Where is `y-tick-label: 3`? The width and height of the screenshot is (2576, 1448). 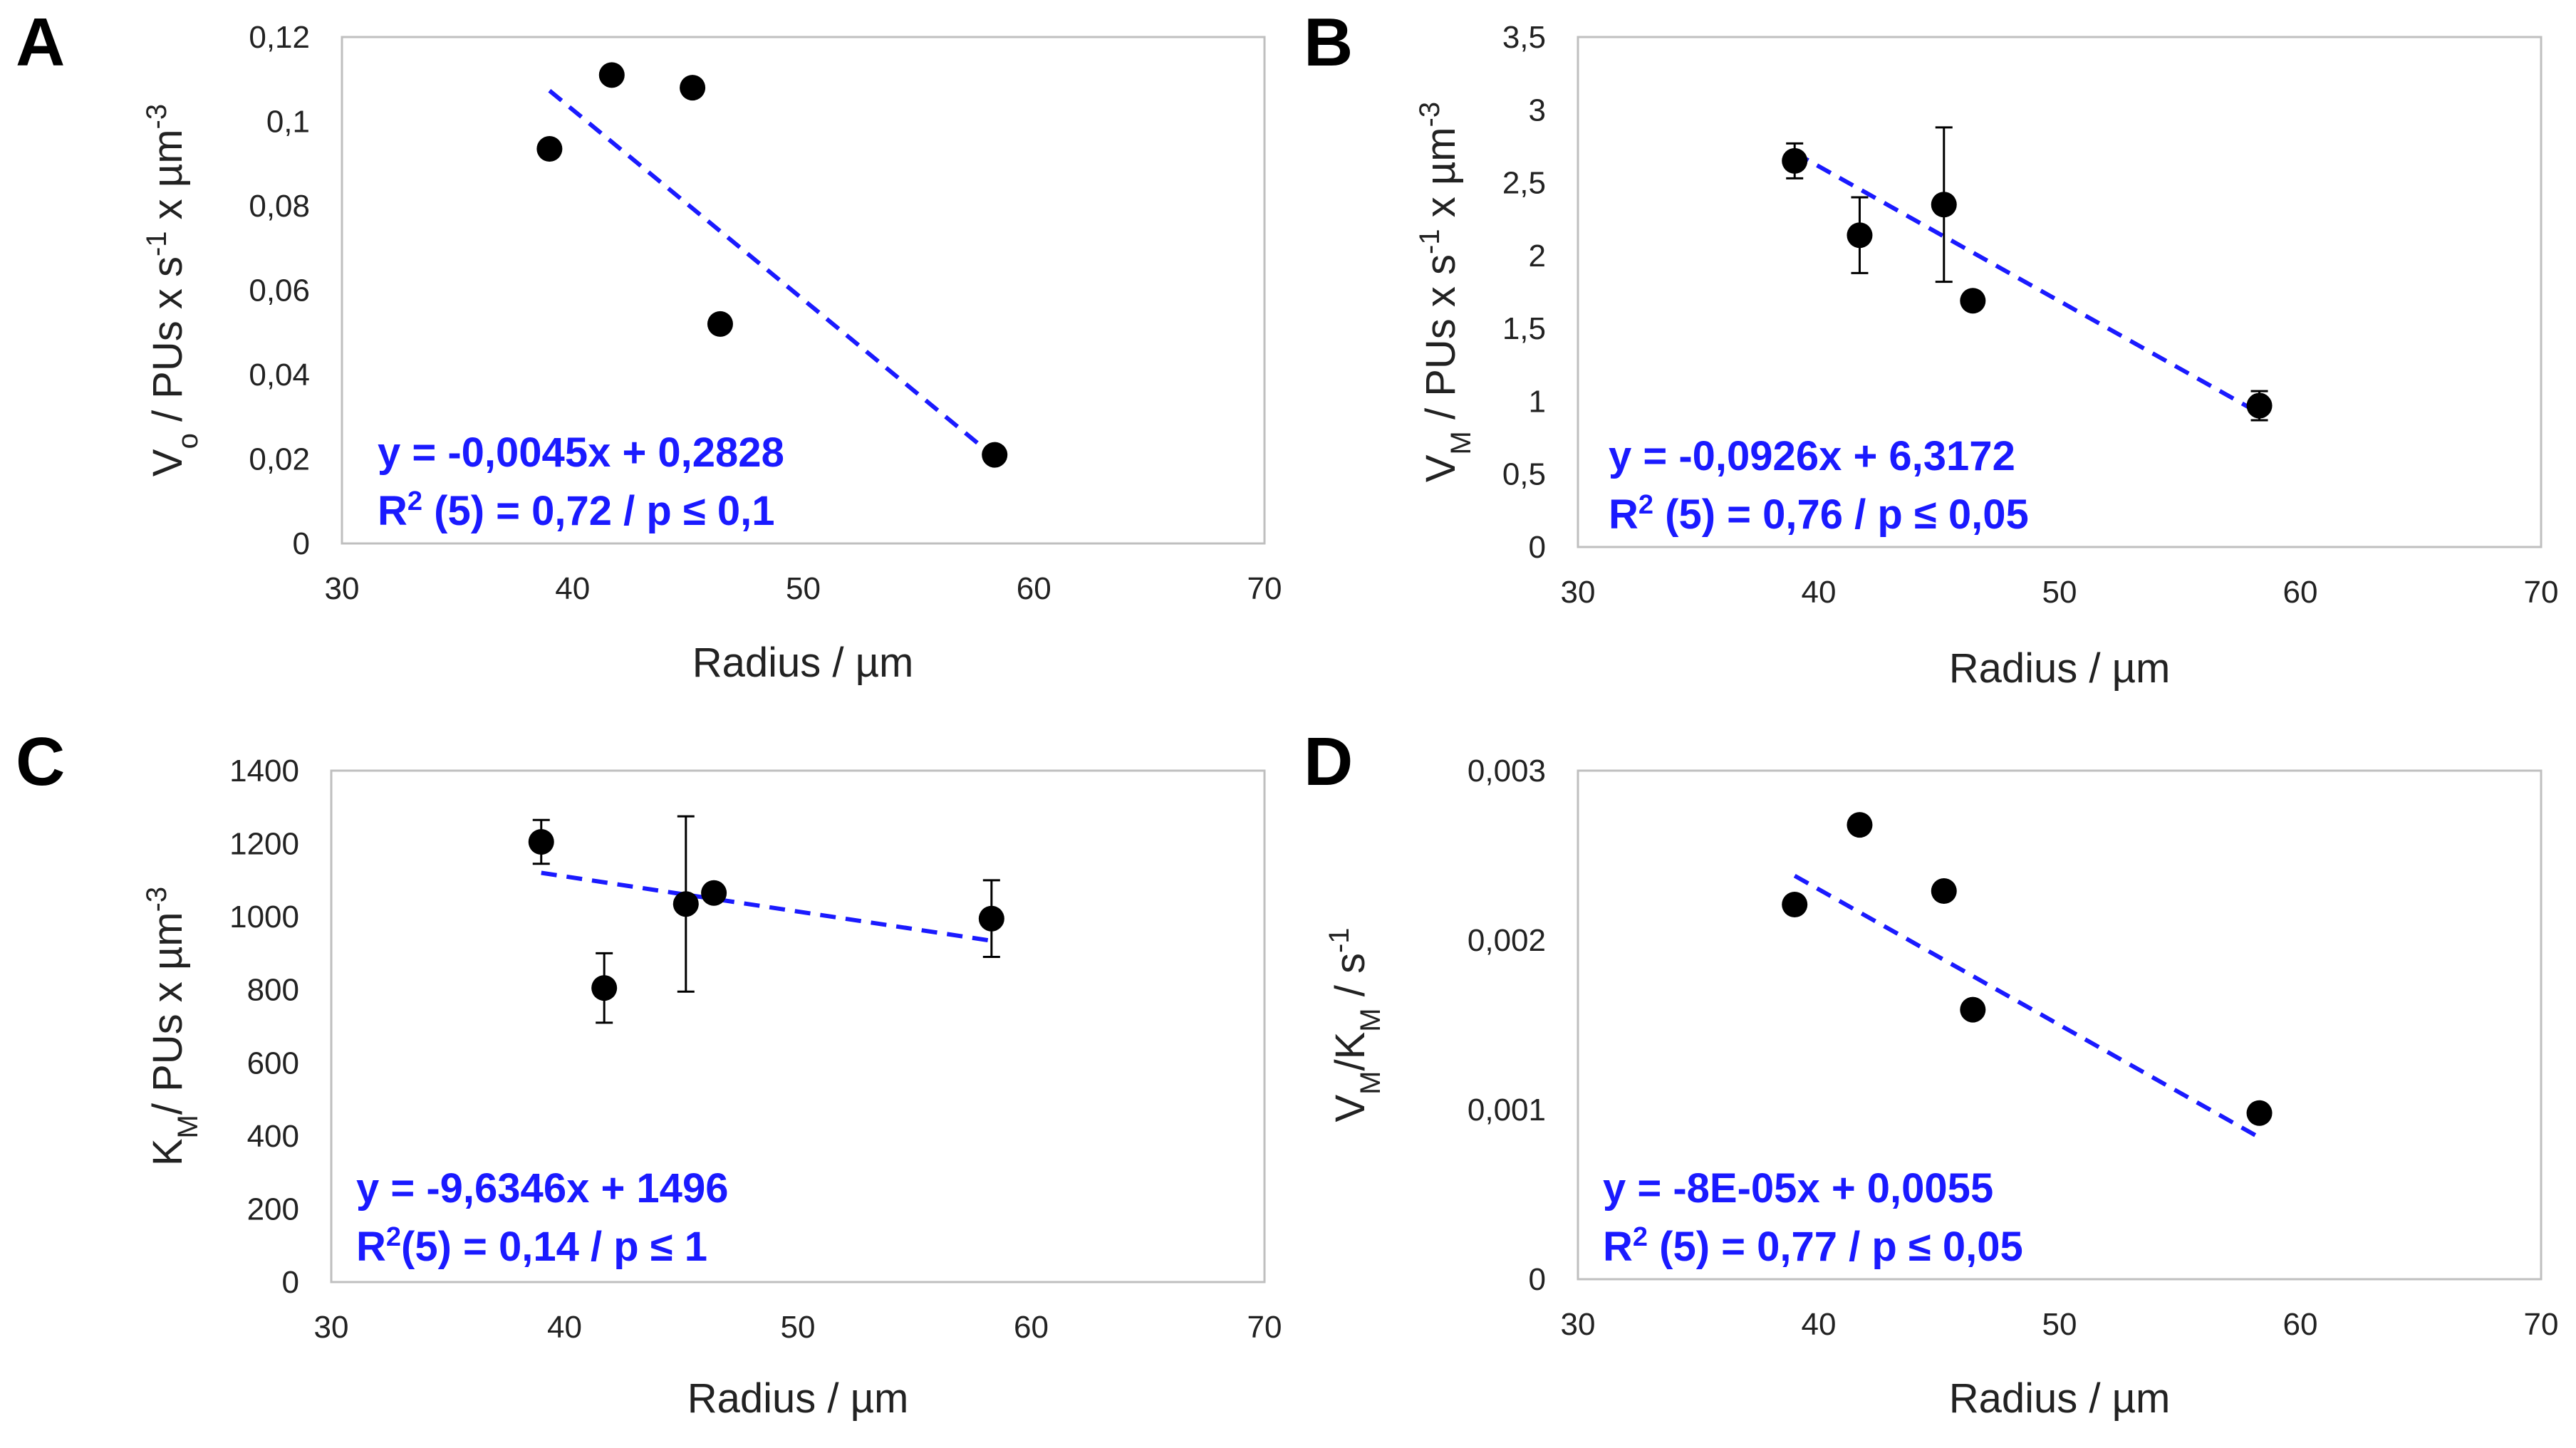
y-tick-label: 3 is located at coordinates (1537, 110).